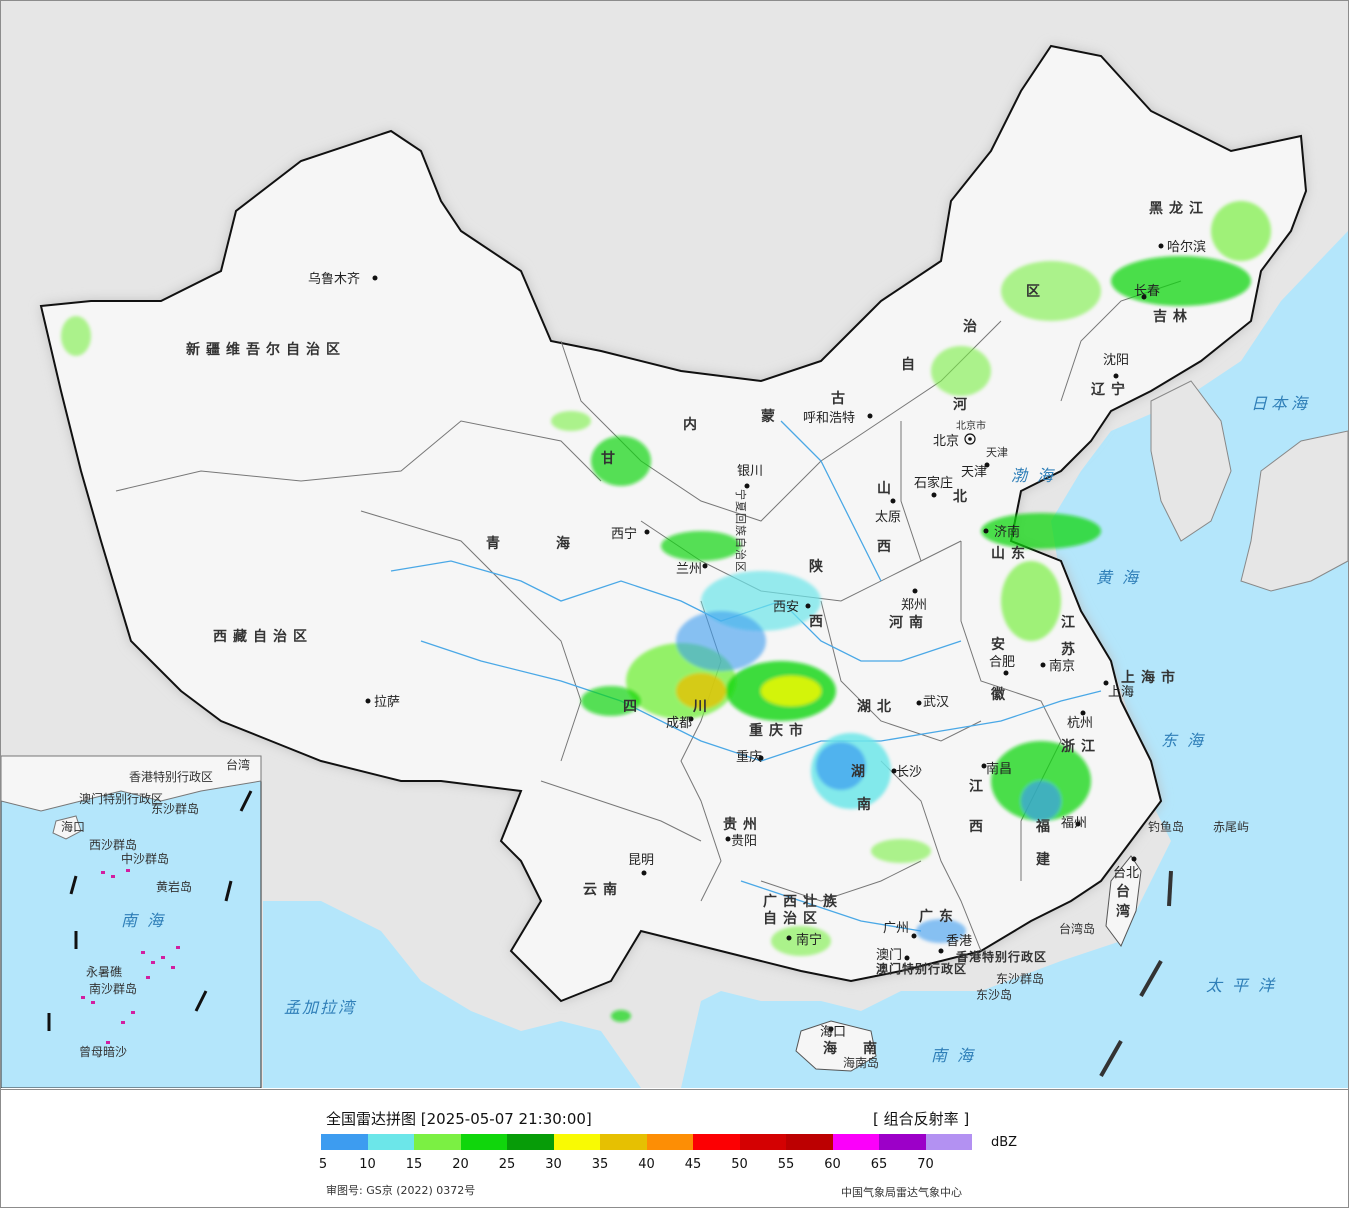 This screenshot has height=1208, width=1349. Describe the element at coordinates (367, 1164) in the screenshot. I see `scale-tick-label: 10` at that location.